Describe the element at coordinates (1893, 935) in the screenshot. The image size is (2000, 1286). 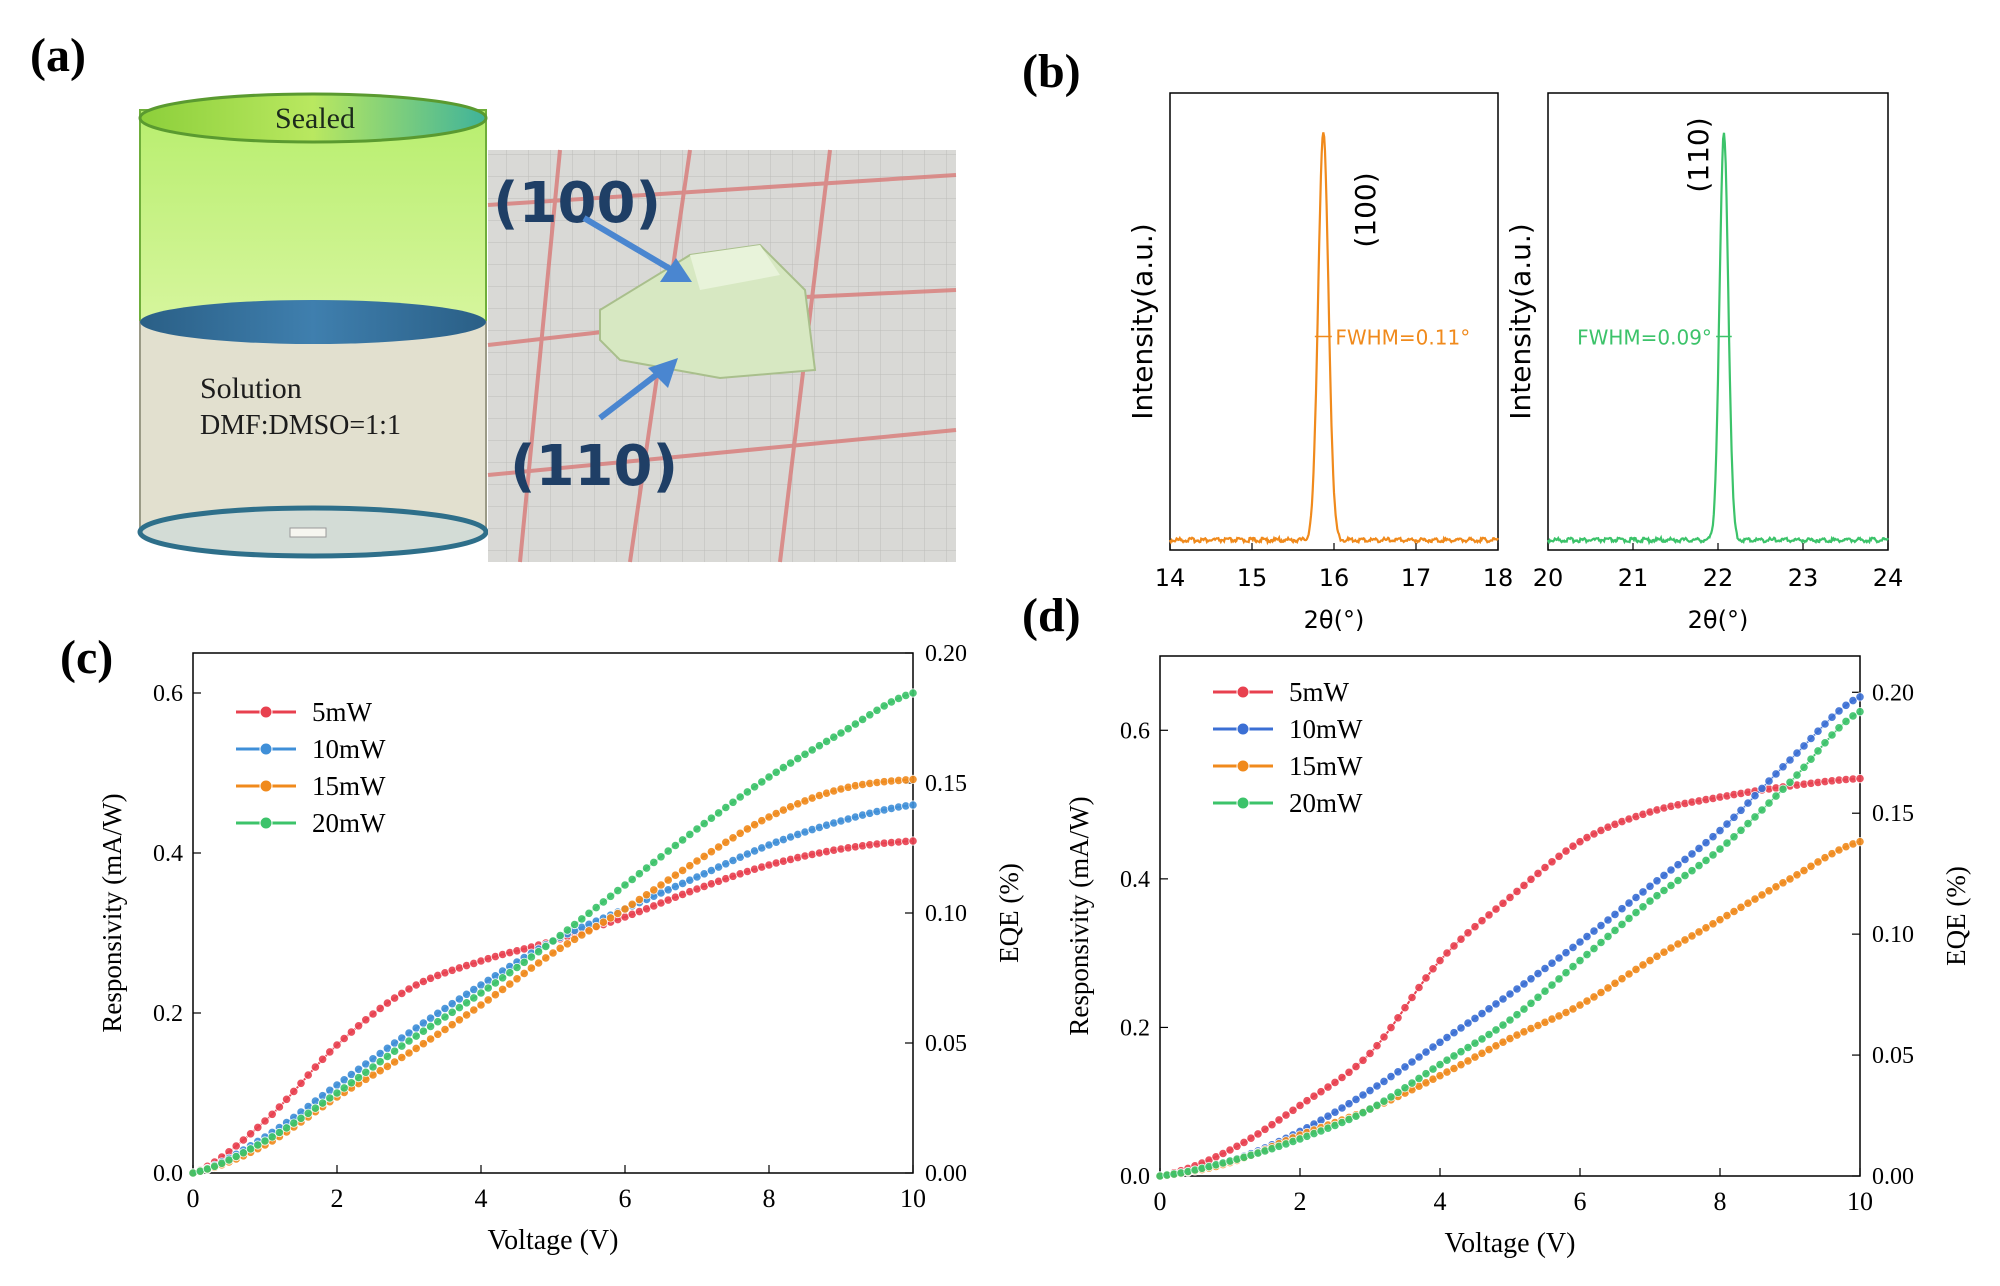
I see `y2-tick-label: 0.10` at that location.